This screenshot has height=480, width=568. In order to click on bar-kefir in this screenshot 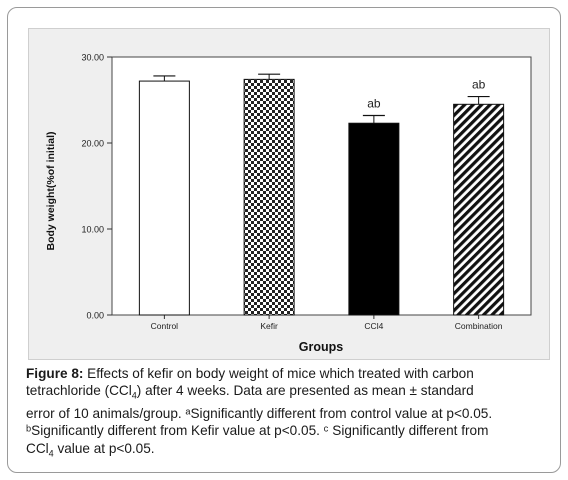, I will do `click(269, 197)`.